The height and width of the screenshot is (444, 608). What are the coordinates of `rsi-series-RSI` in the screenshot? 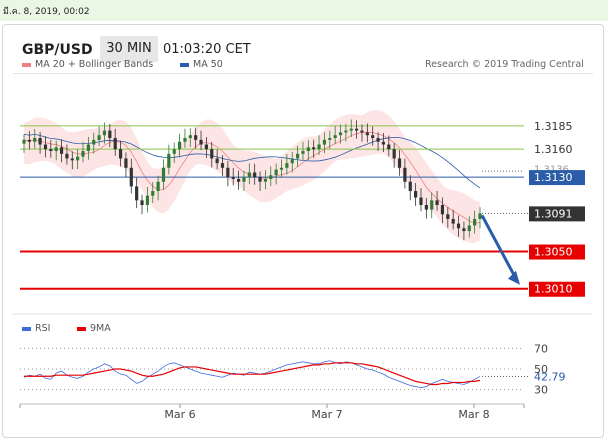 It's located at (252, 374).